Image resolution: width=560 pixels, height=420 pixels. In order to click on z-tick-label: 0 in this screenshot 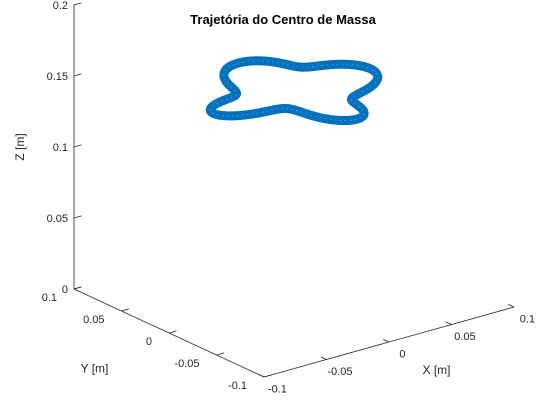, I will do `click(65, 290)`.